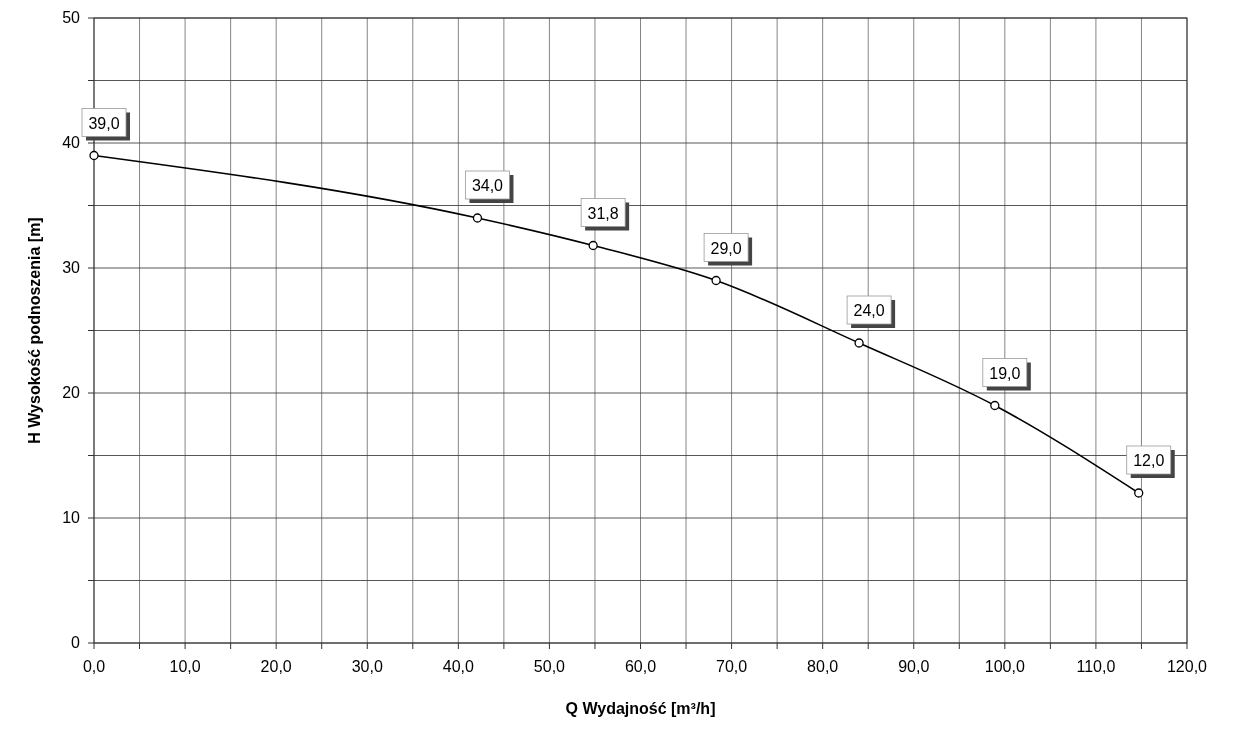  What do you see at coordinates (732, 666) in the screenshot?
I see `x-tick-label: 70,0` at bounding box center [732, 666].